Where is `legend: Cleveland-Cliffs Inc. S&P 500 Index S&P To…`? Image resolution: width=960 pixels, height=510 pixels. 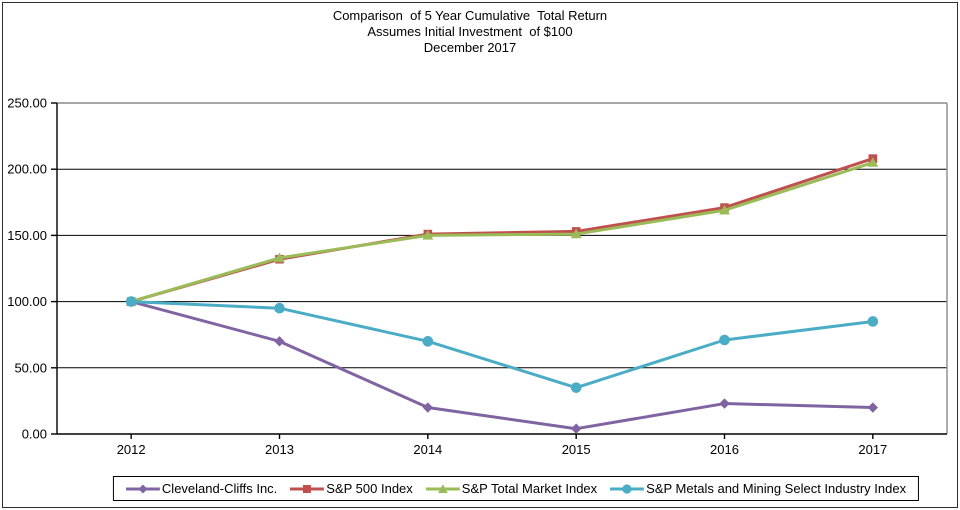 legend: Cleveland-Cliffs Inc. S&P 500 Index S&P To… is located at coordinates (516, 488).